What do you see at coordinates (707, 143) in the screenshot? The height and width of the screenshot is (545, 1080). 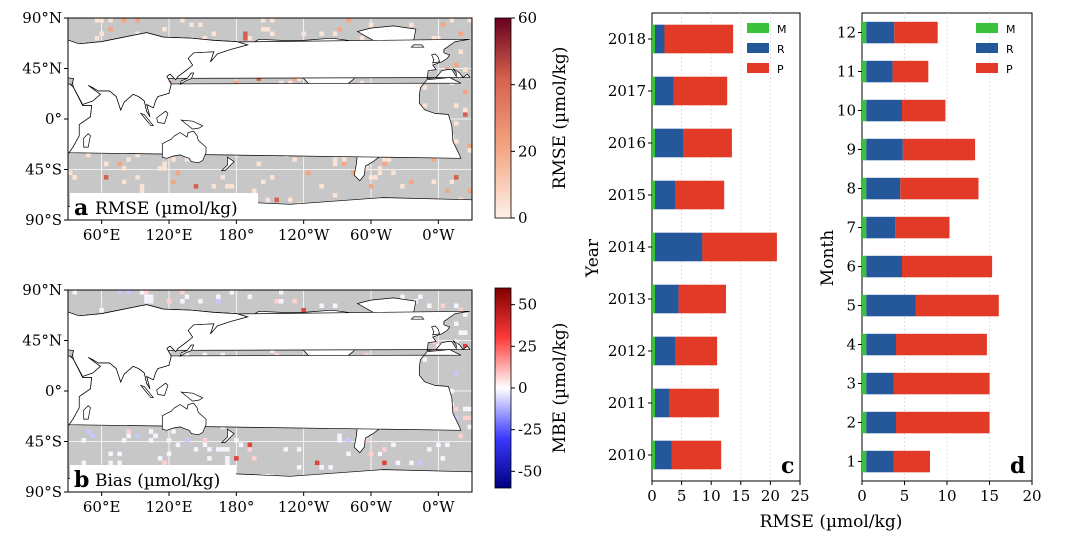 I see `bar-p-2016` at bounding box center [707, 143].